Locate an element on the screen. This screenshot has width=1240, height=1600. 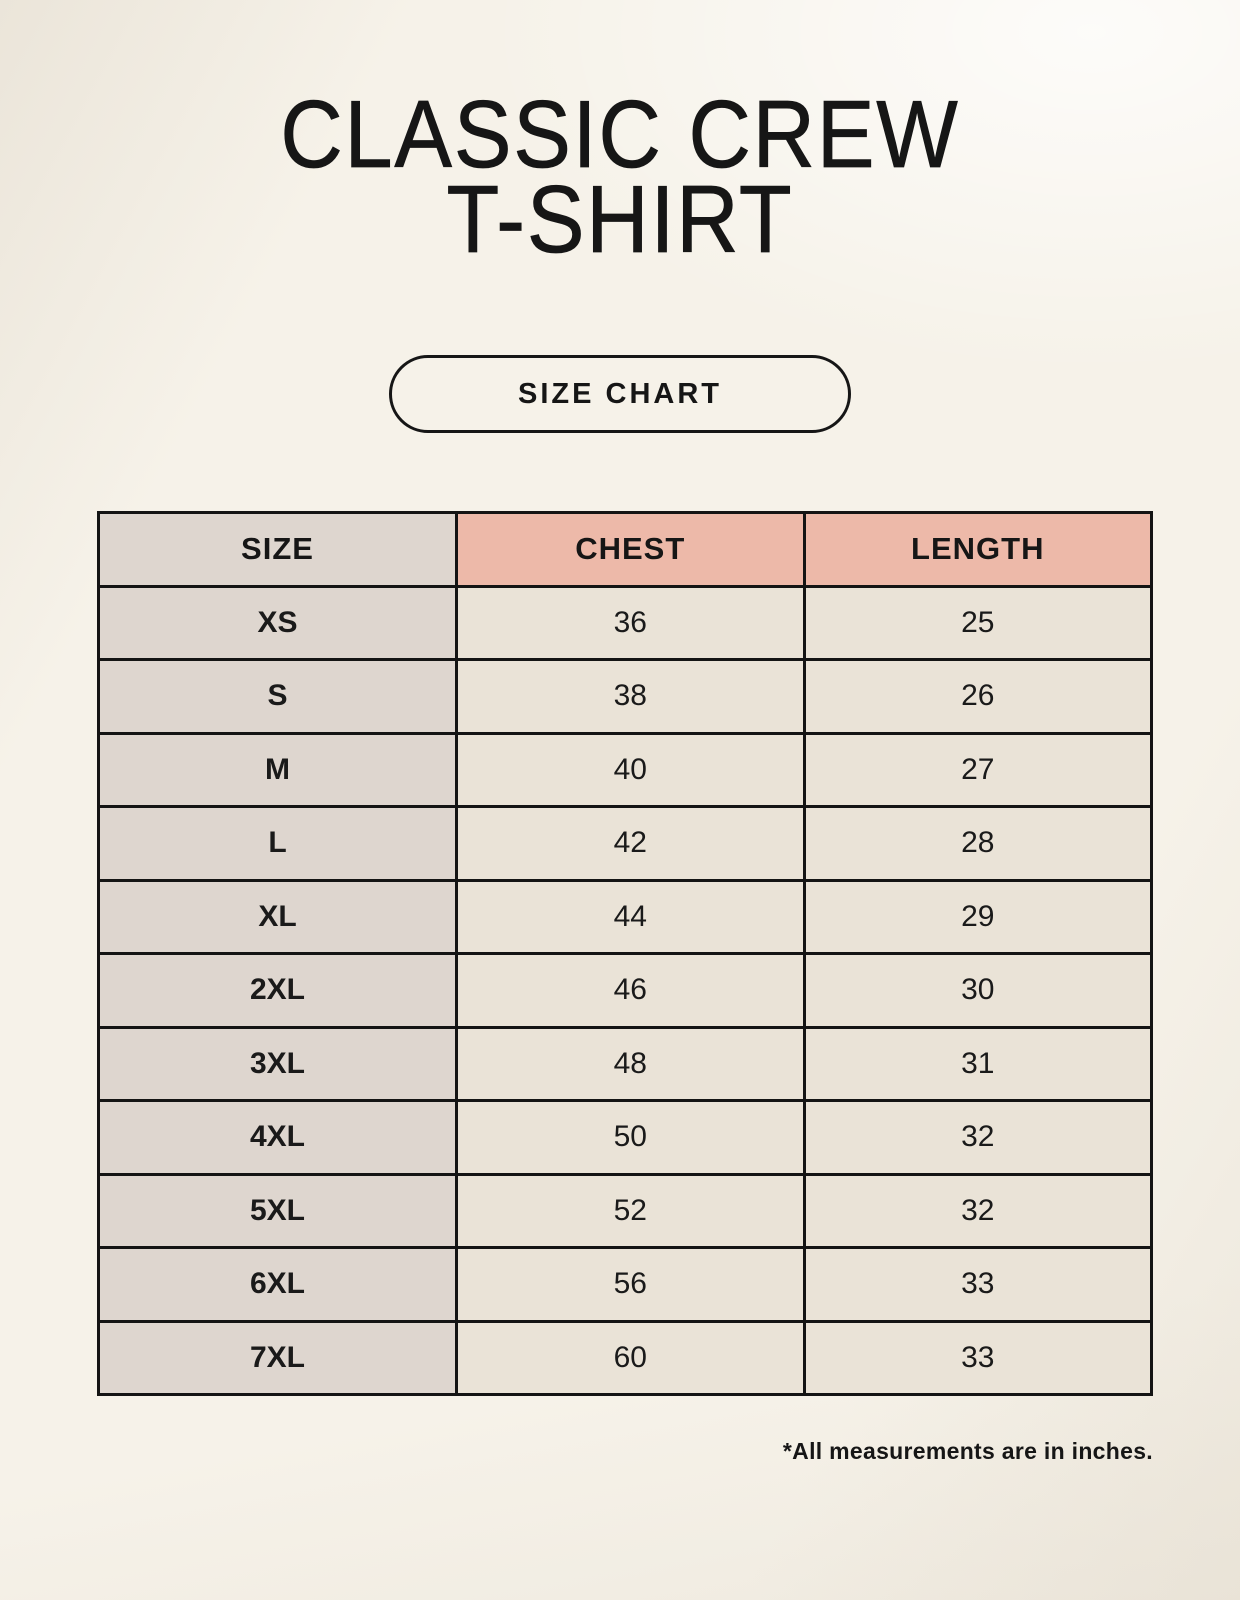
size-cell: 5XL is located at coordinates (277, 1210).